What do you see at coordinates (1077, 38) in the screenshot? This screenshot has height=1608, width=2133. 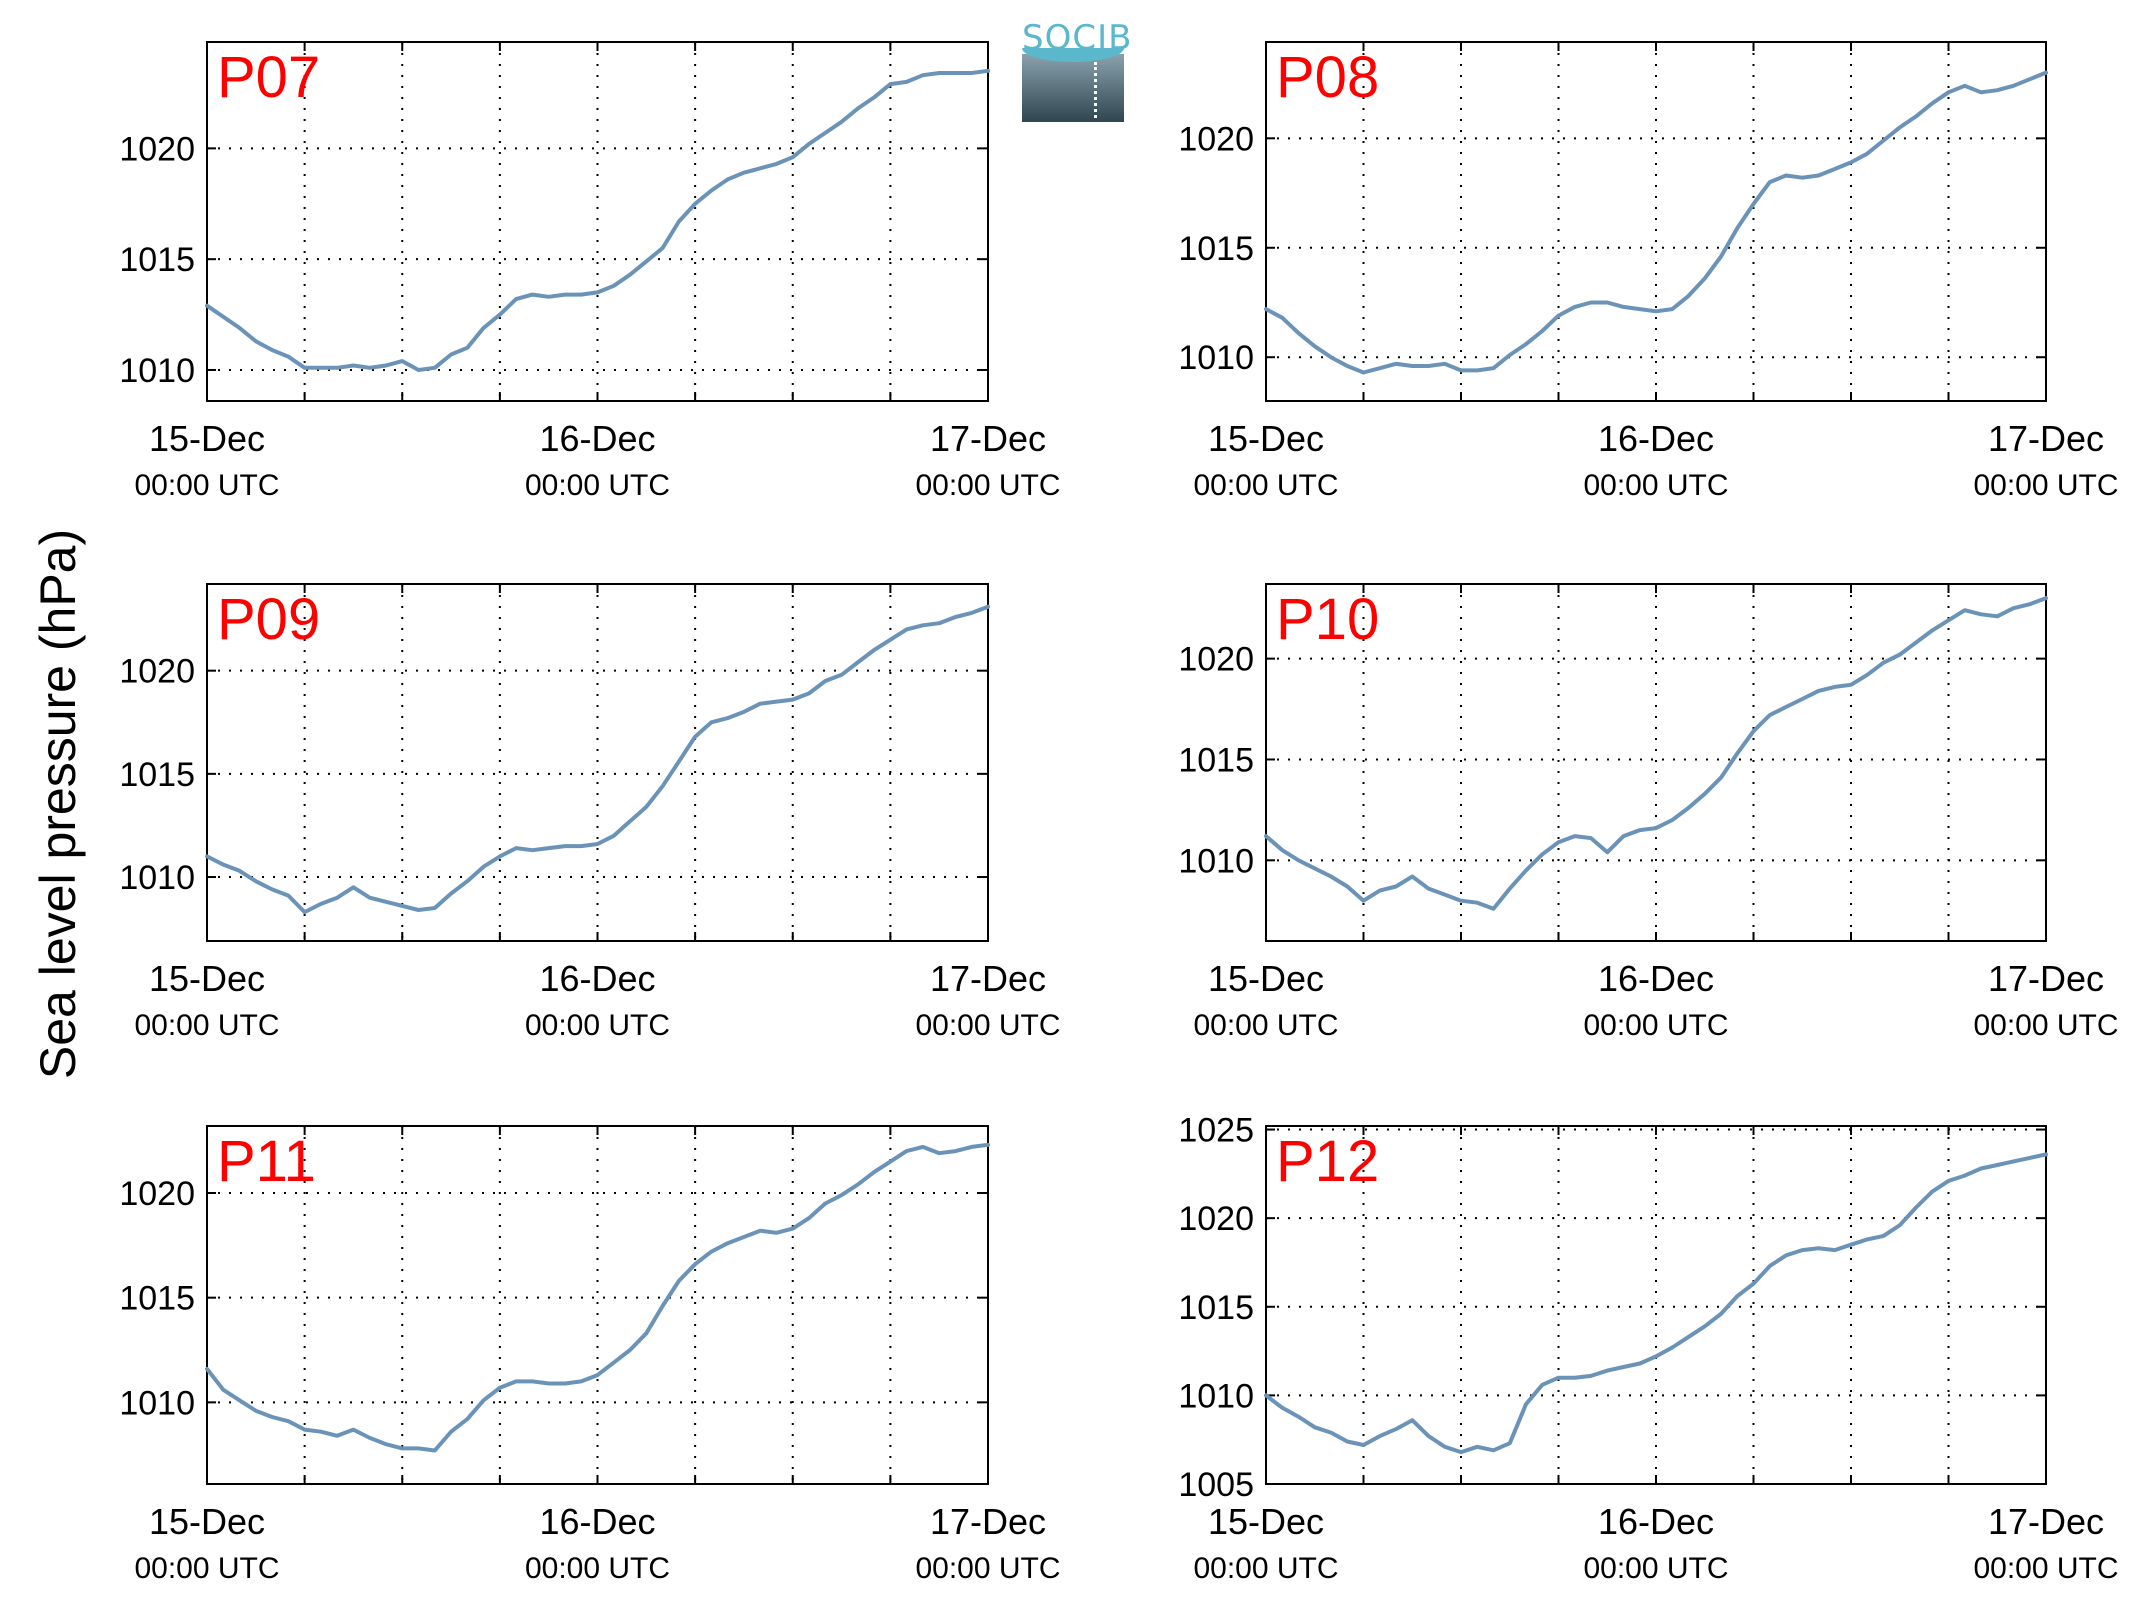 I see `logo-text: SOCIB` at bounding box center [1077, 38].